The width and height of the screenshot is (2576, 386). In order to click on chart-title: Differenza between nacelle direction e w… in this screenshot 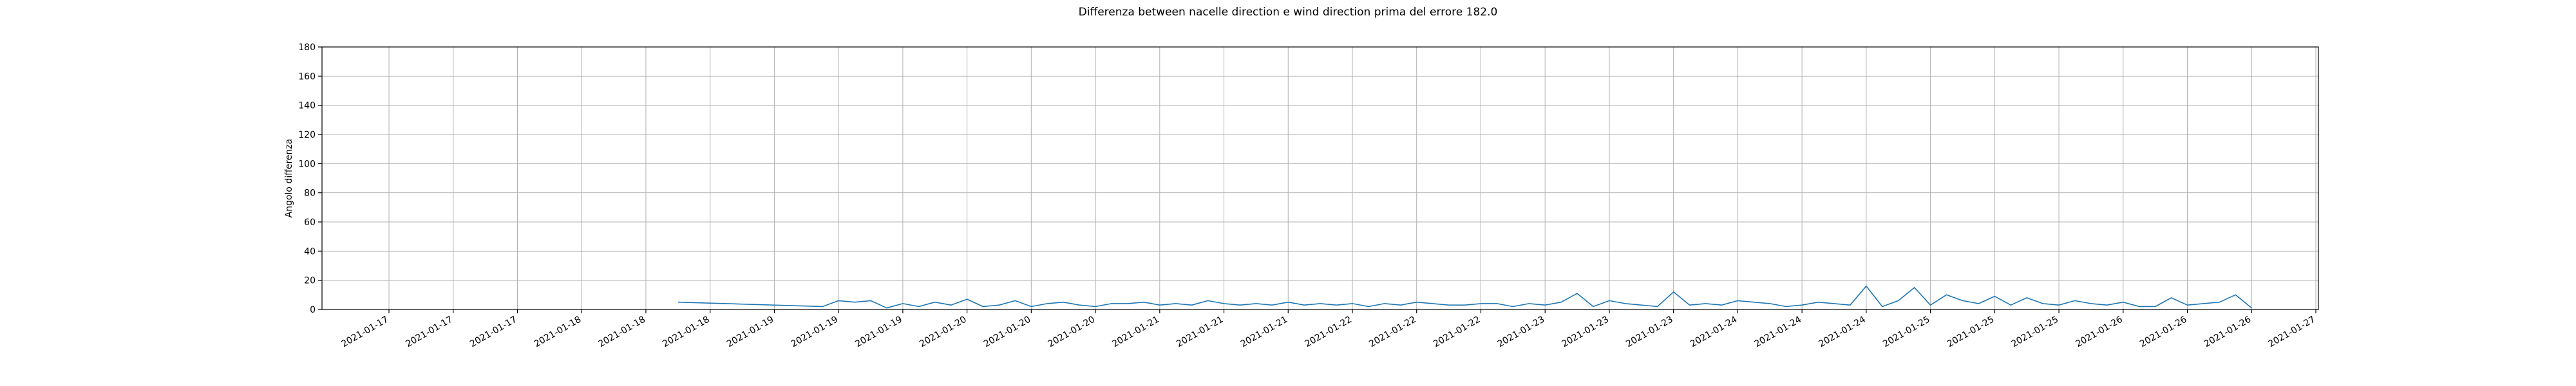, I will do `click(1288, 12)`.